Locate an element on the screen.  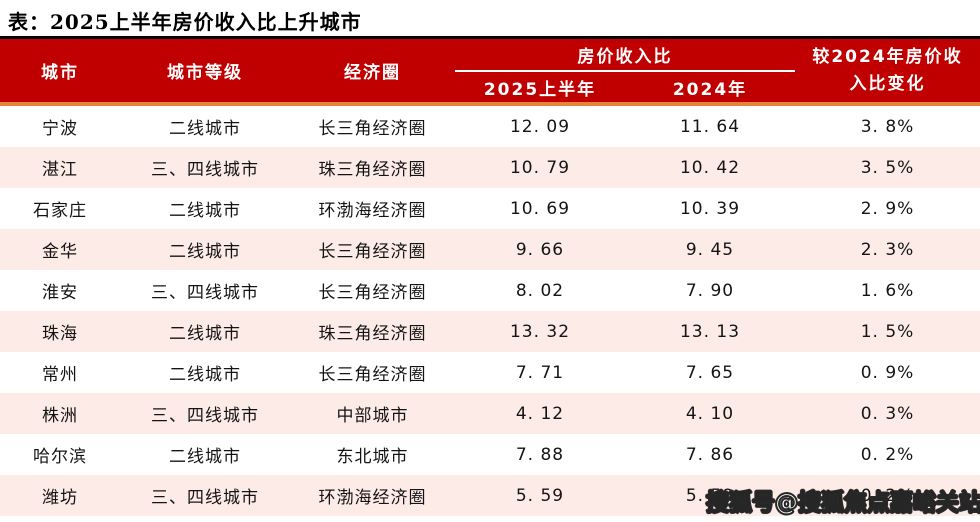
header-ratio-group: 房价收入比 is located at coordinates (625, 54).